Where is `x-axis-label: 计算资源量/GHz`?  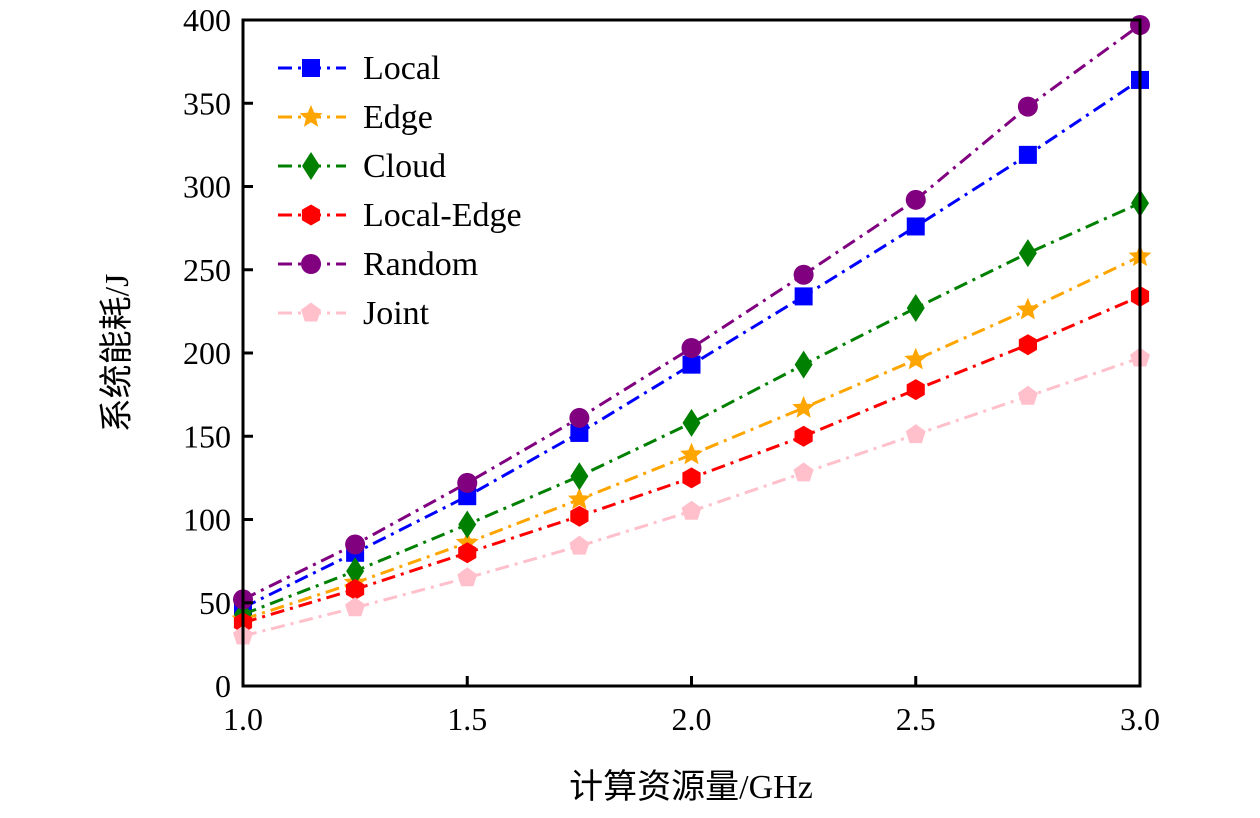 x-axis-label: 计算资源量/GHz is located at coordinates (691, 787).